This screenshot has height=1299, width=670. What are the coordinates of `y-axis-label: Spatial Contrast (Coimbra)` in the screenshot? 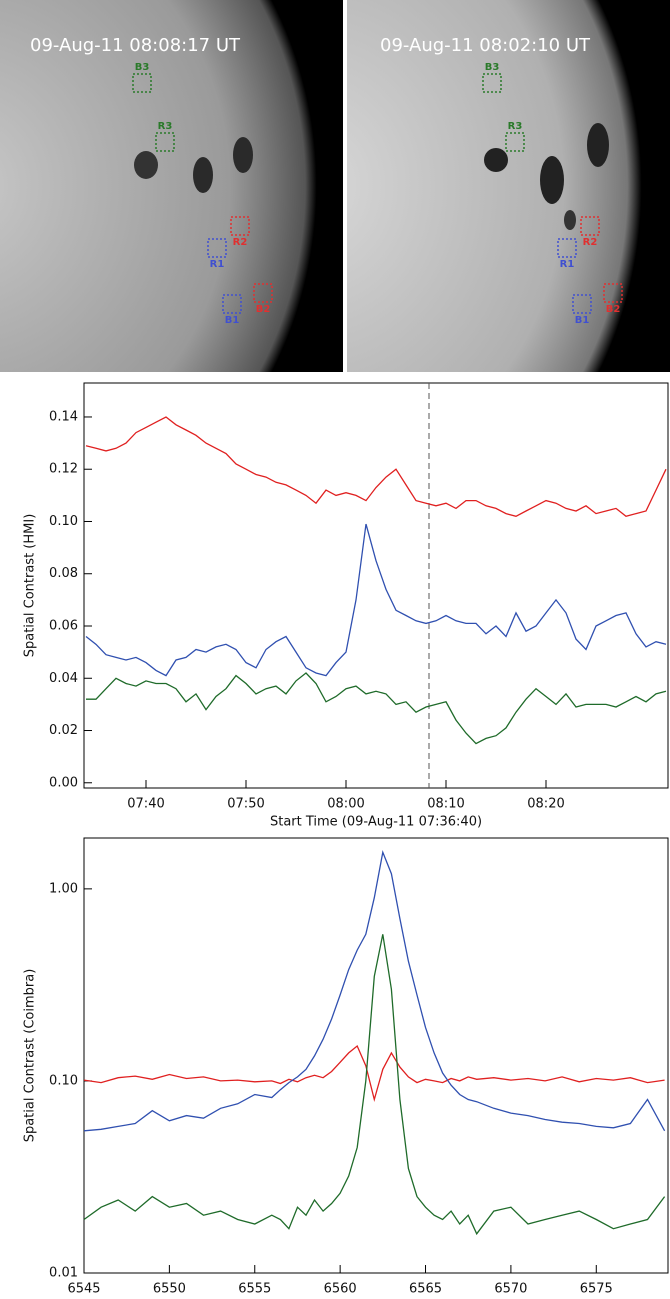 It's located at (30, 1056).